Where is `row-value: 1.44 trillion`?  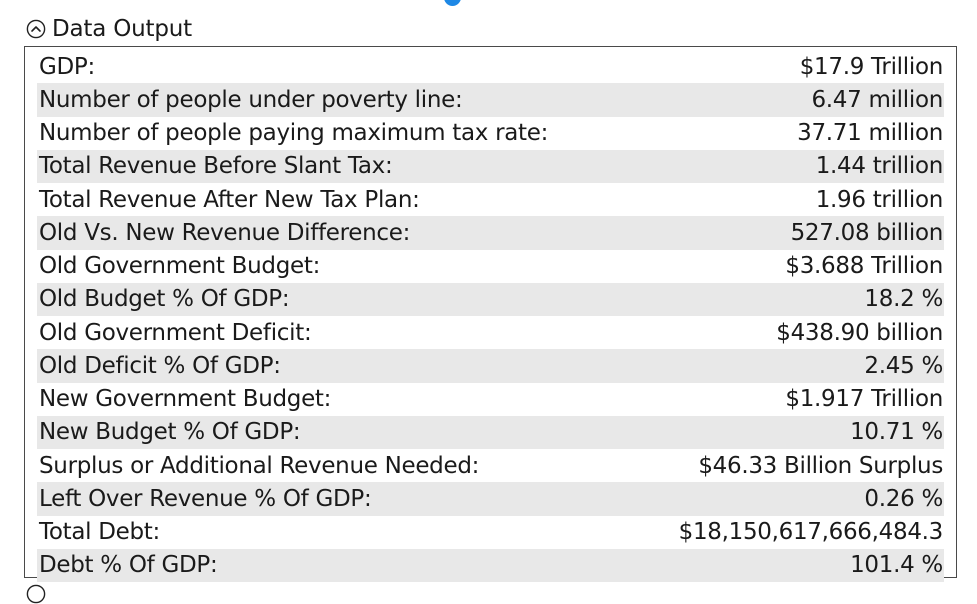 row-value: 1.44 trillion is located at coordinates (879, 166).